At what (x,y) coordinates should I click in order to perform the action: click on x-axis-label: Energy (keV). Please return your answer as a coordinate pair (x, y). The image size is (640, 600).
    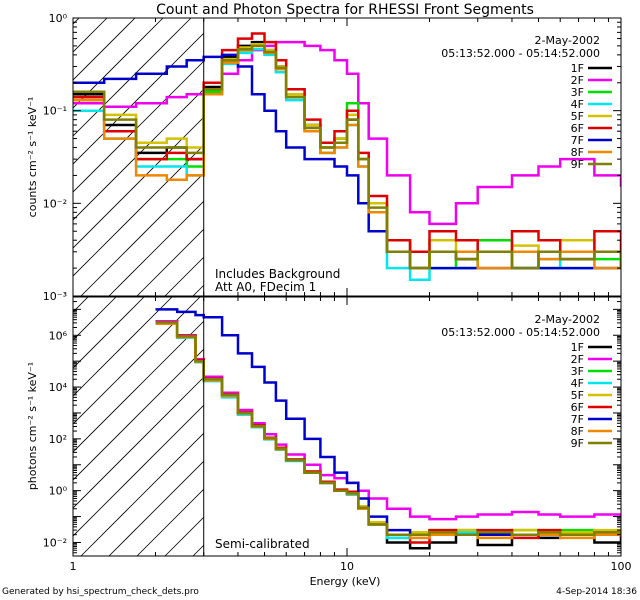
    Looking at the image, I should click on (345, 581).